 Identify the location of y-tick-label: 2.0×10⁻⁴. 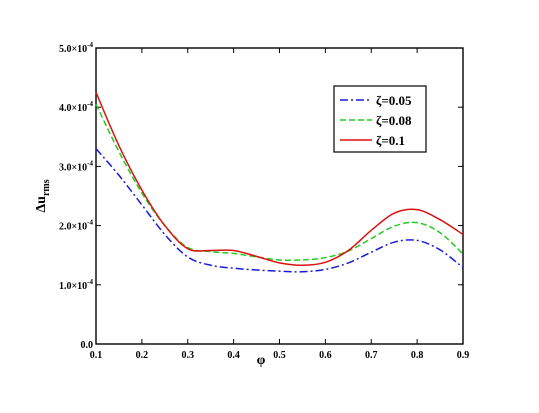
(76, 226).